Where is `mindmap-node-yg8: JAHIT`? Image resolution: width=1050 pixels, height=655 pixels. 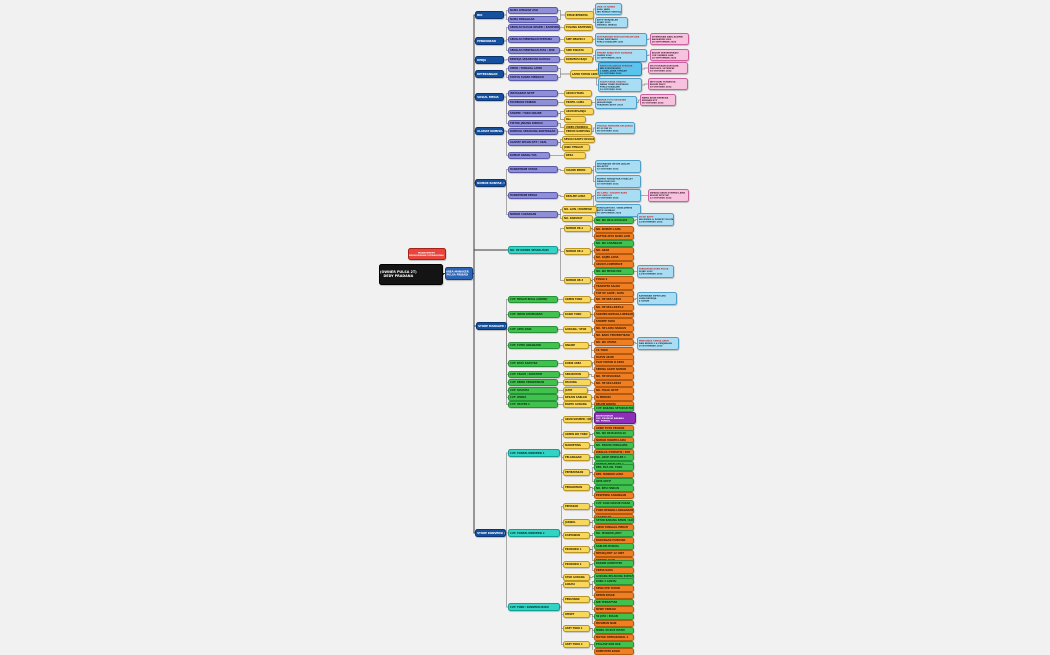 mindmap-node-yg8: JAHIT is located at coordinates (575, 390).